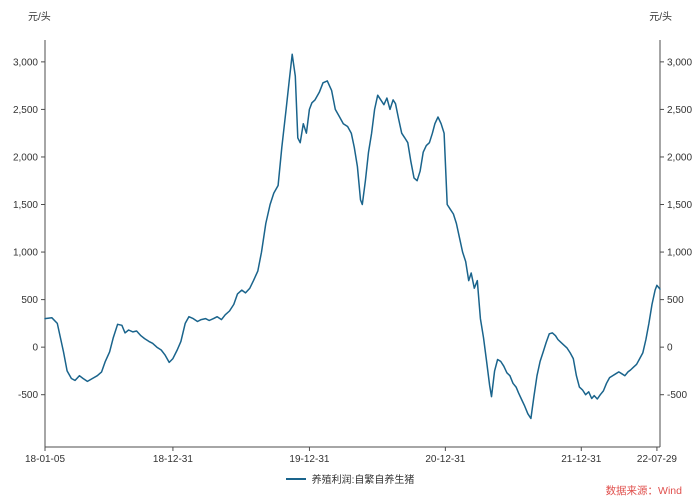 This screenshot has height=502, width=700. What do you see at coordinates (679, 110) in the screenshot?
I see `y-tick-label-right: 2,500` at bounding box center [679, 110].